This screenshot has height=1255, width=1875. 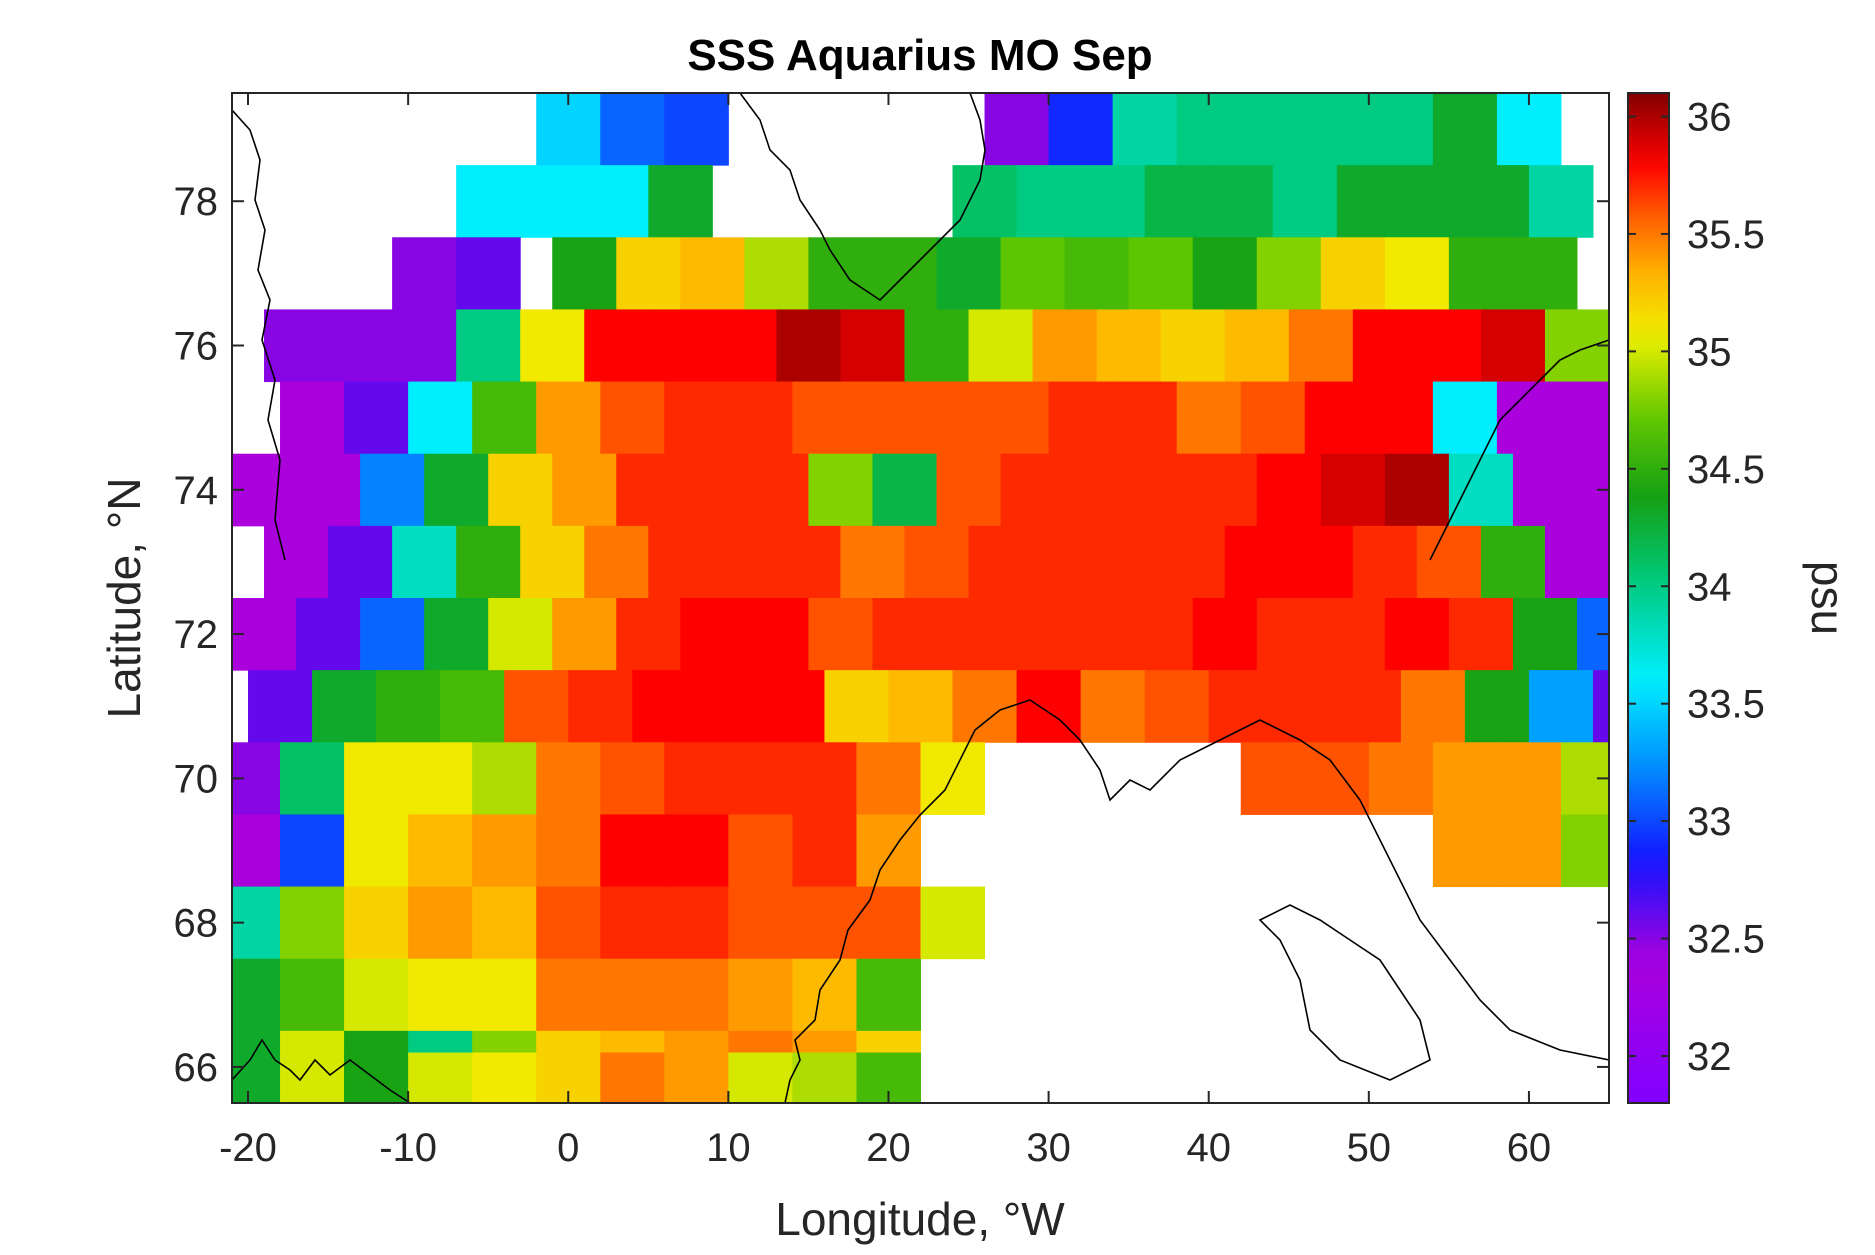 I want to click on x-tick-label: 10, so click(x=728, y=1148).